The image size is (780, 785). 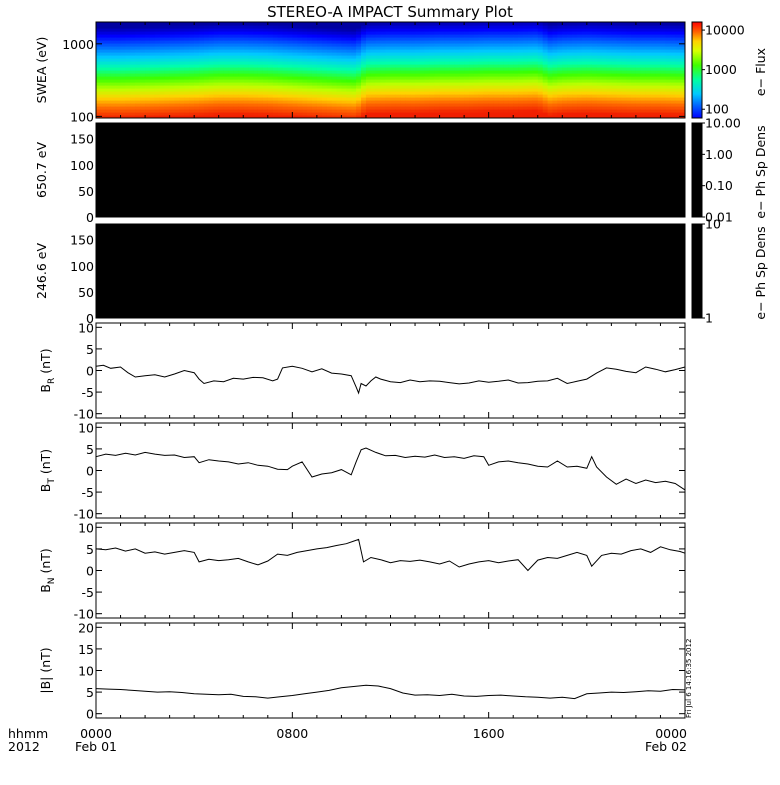 I want to click on time-ticks, so click(x=390, y=670).